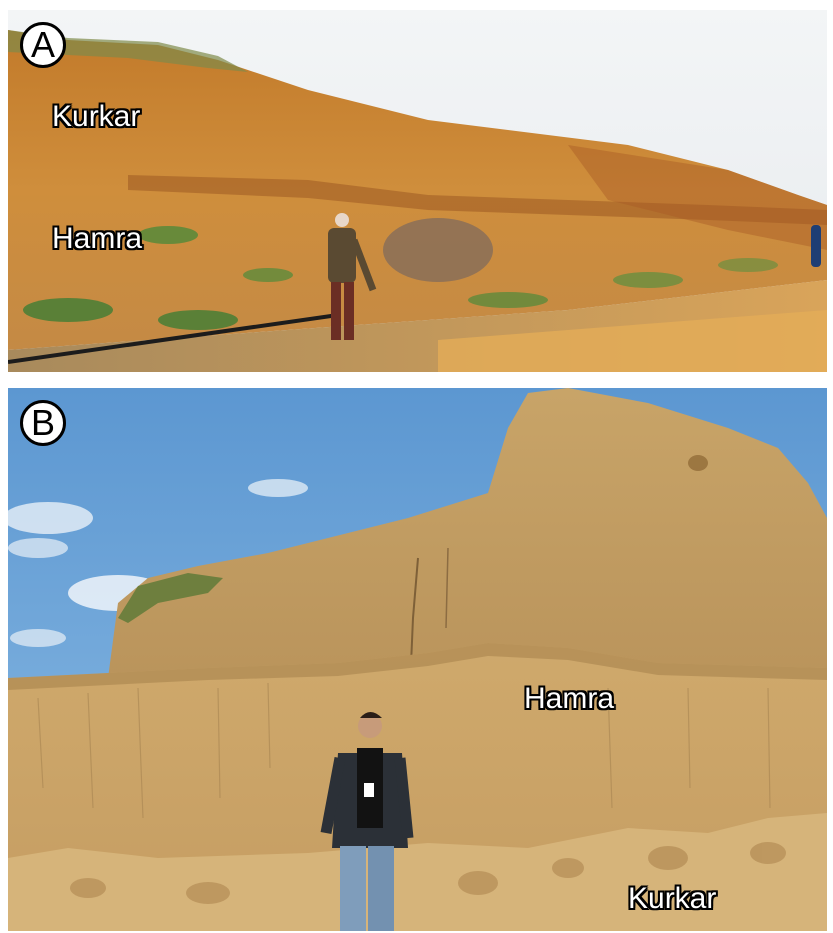 This screenshot has width=833, height=933. Describe the element at coordinates (672, 899) in the screenshot. I see `label-kurkar-b: Kurkar` at that location.